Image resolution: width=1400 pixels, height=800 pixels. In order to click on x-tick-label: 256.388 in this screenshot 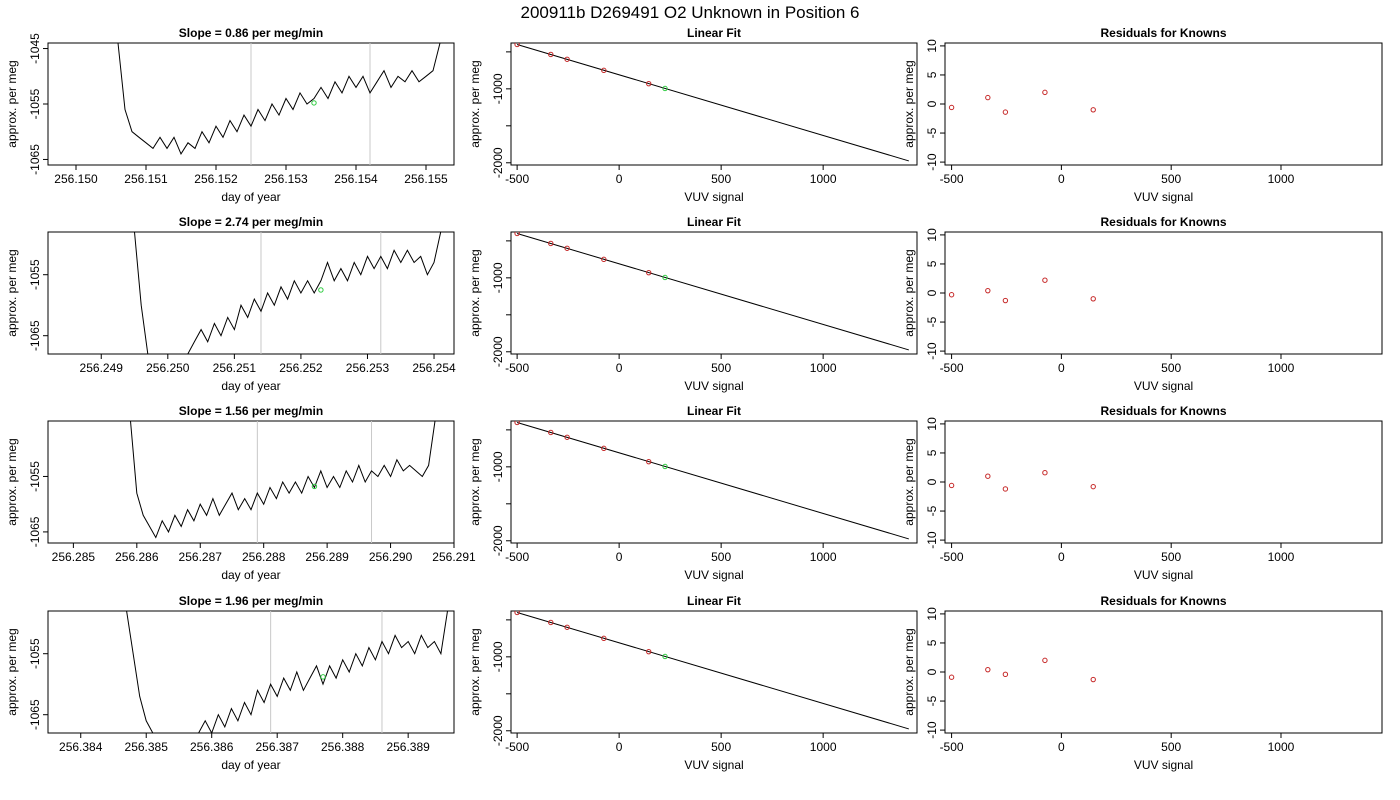, I will do `click(343, 747)`.